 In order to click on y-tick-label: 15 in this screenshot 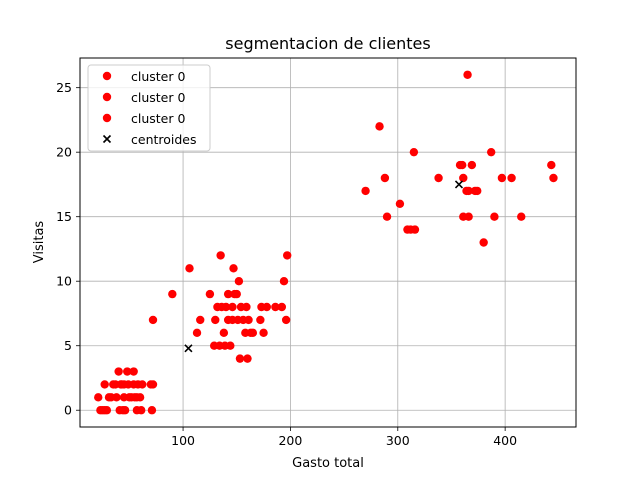, I will do `click(64, 216)`.